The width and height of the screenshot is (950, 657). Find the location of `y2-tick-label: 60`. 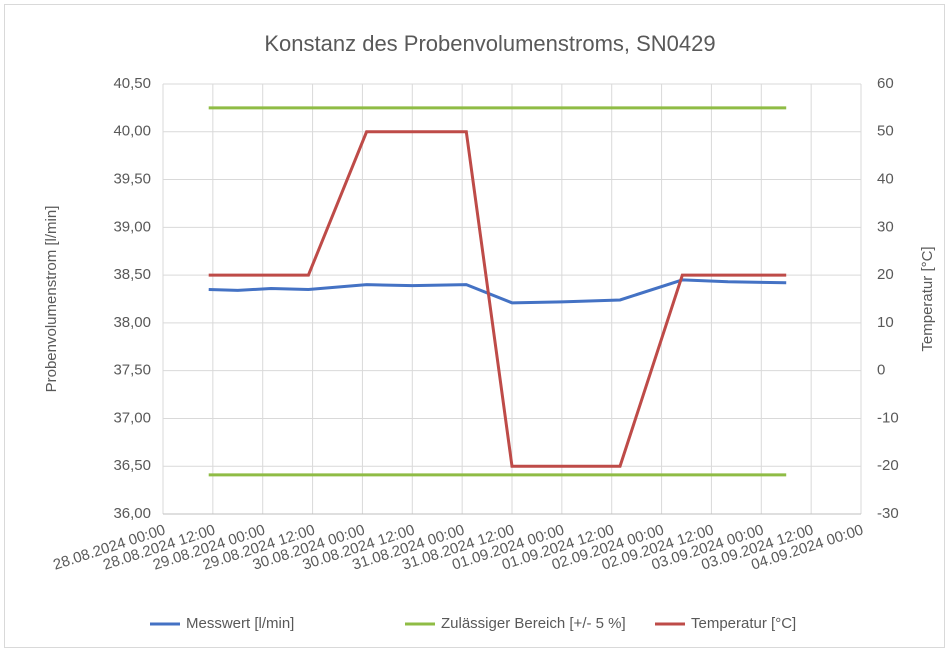

y2-tick-label: 60 is located at coordinates (885, 83).